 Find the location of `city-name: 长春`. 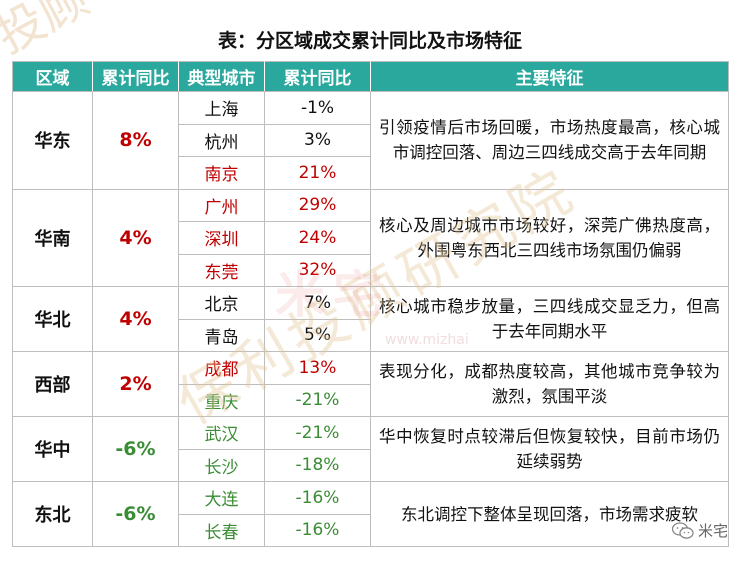

city-name: 长春 is located at coordinates (221, 529).